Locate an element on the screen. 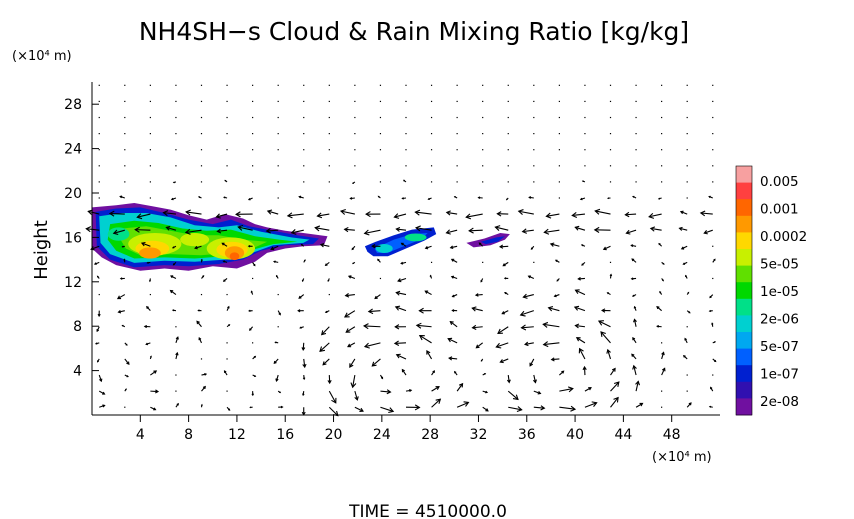  x-tick-label: 20 is located at coordinates (334, 435).